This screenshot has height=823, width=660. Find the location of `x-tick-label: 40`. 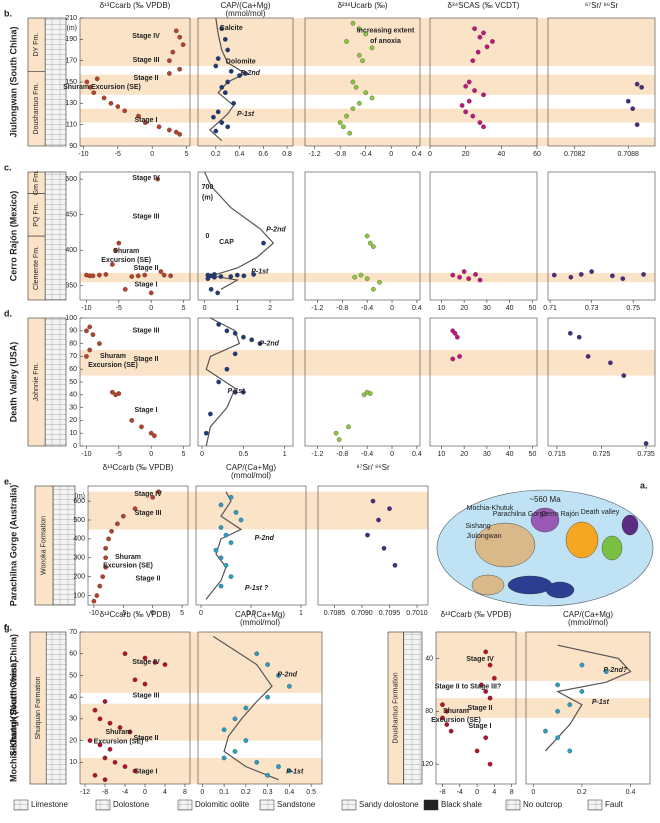

x-tick-label: 40 is located at coordinates (510, 454).